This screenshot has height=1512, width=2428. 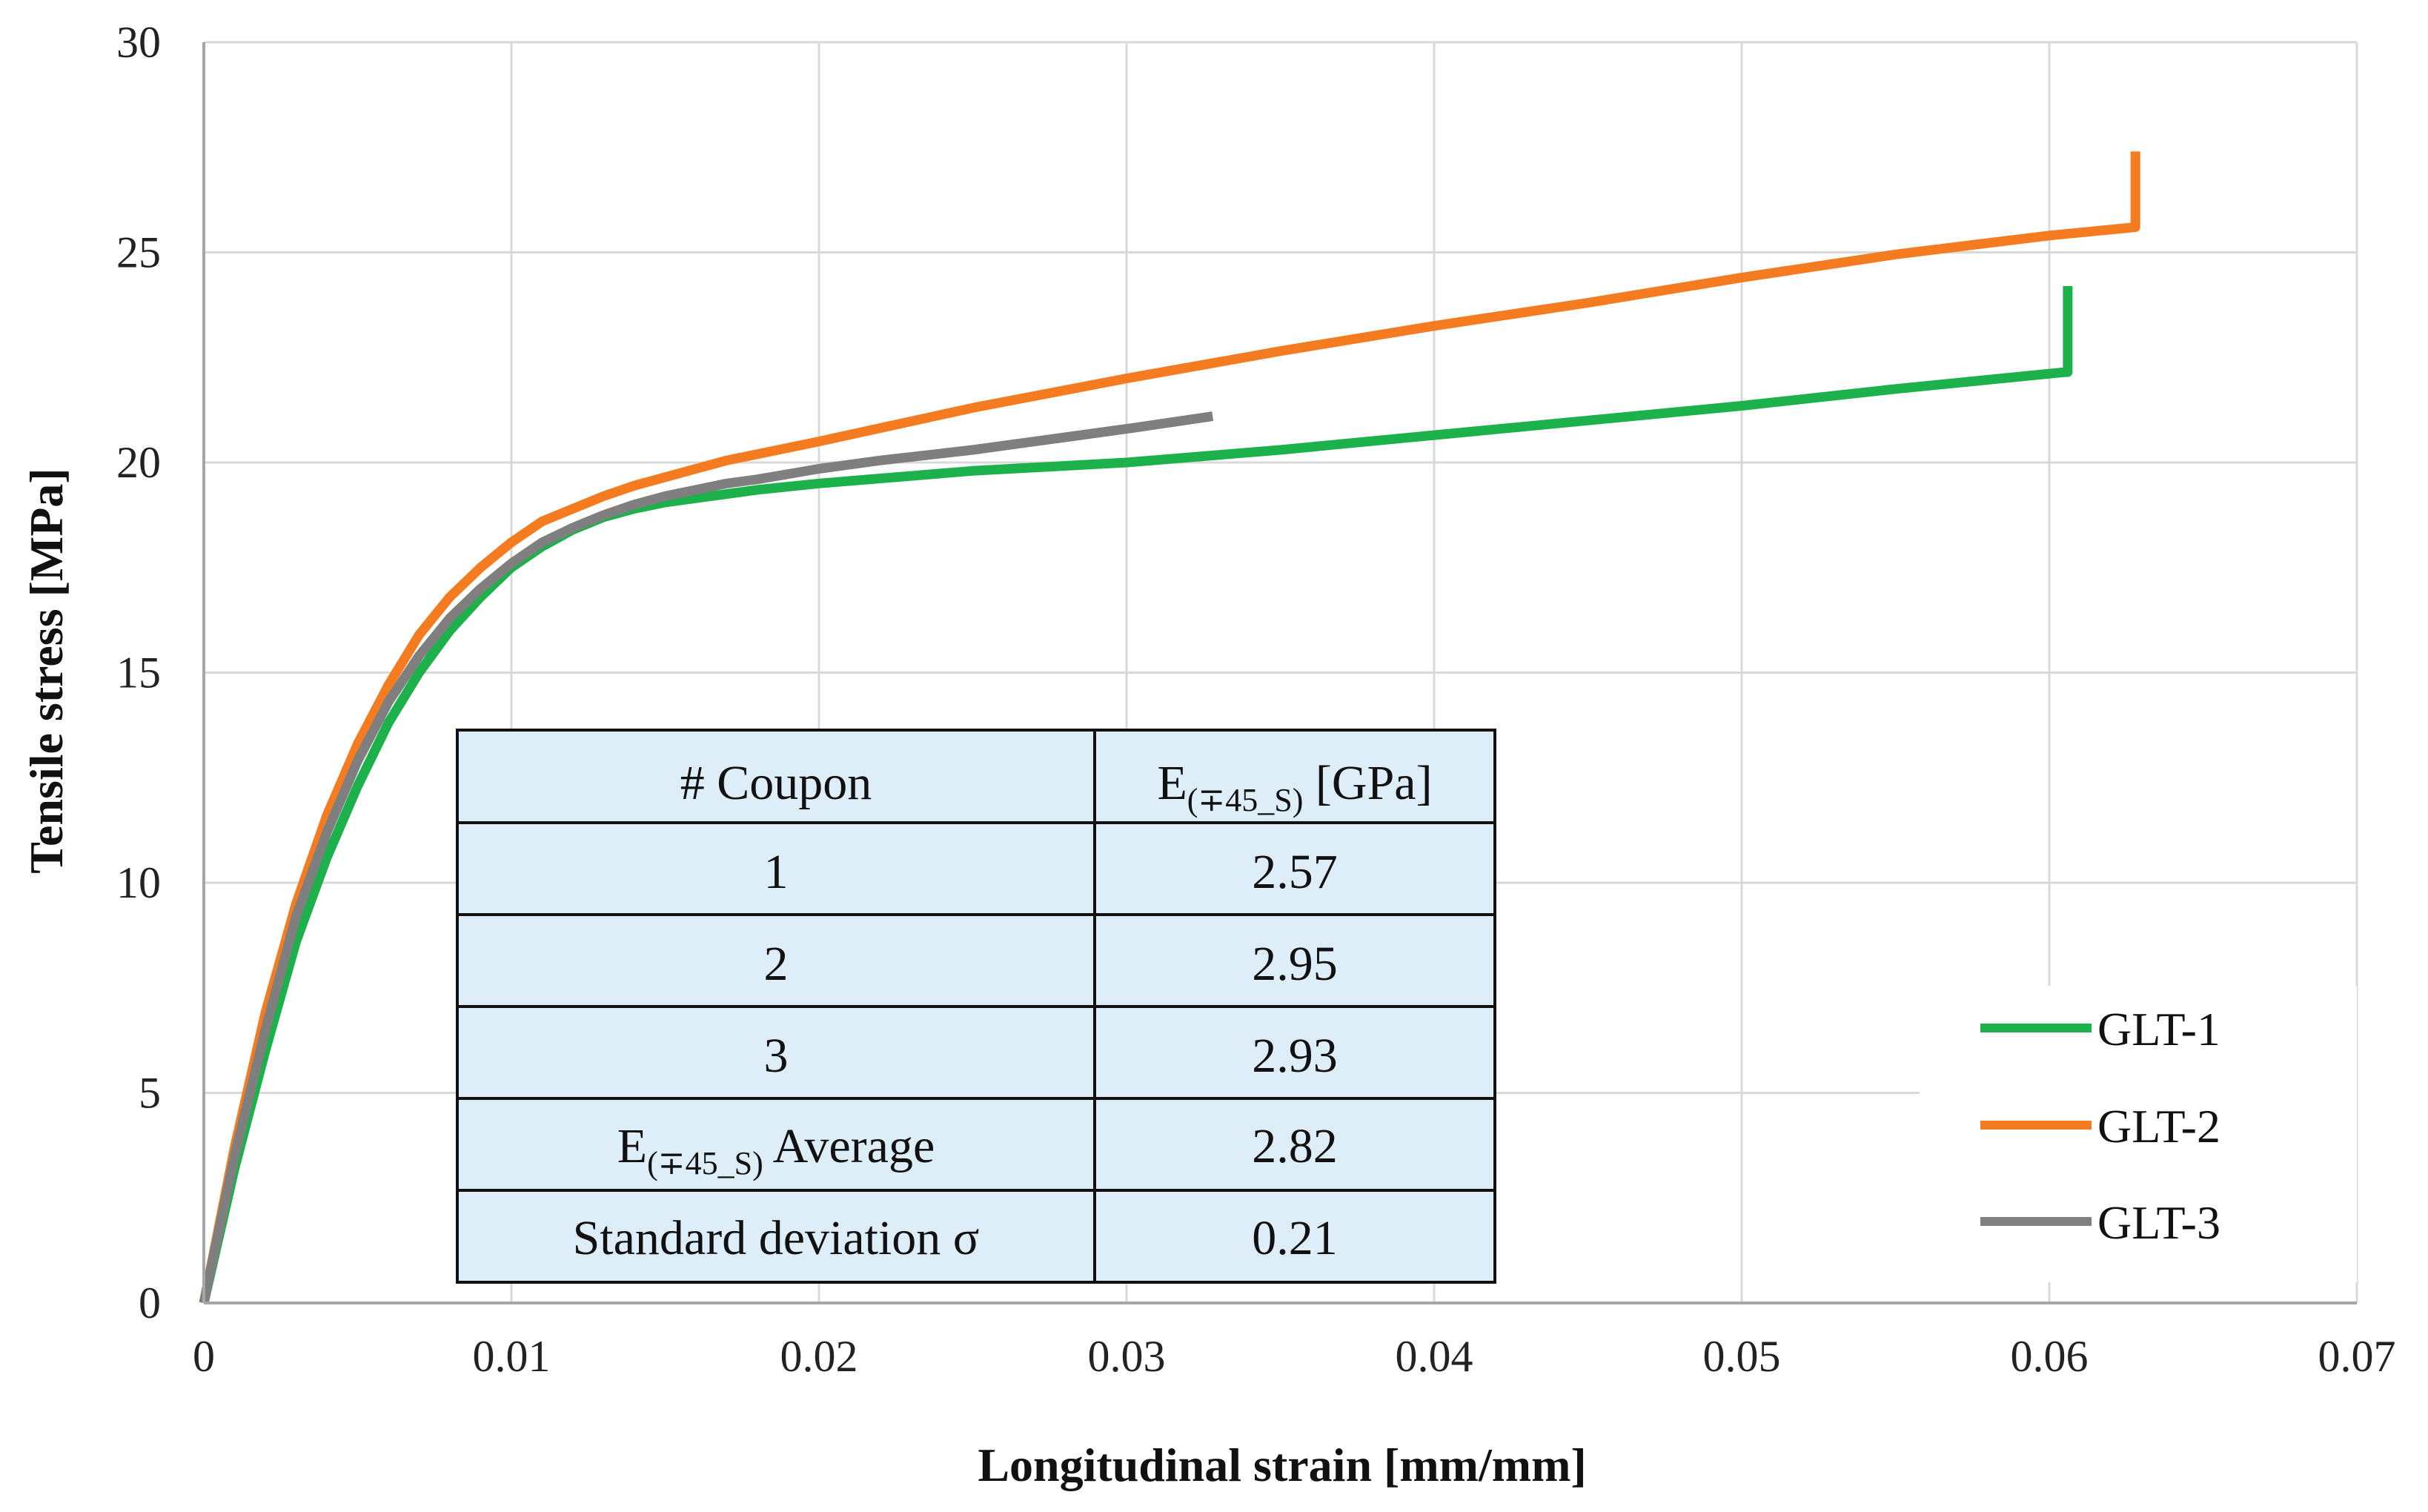 I want to click on table-cell-coupon-1: 1, so click(x=776, y=872).